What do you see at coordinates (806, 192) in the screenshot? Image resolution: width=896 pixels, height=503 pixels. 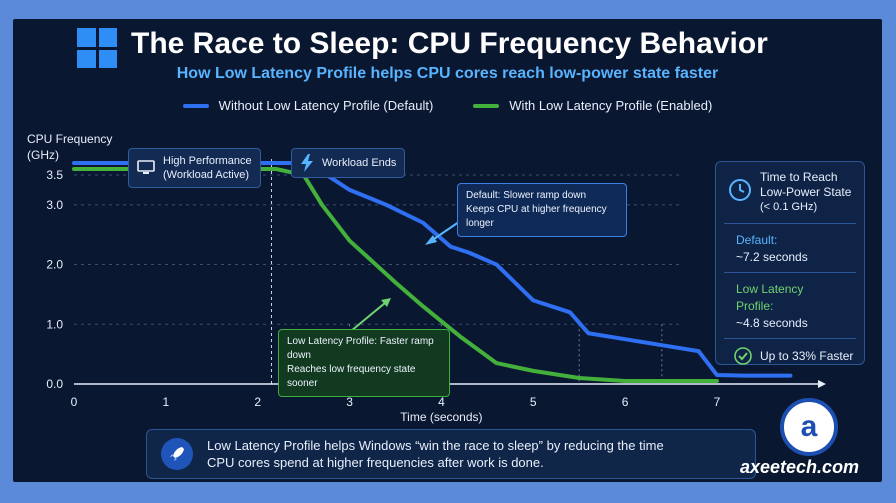 I see `panel-heading-line2: Low-Power State` at bounding box center [806, 192].